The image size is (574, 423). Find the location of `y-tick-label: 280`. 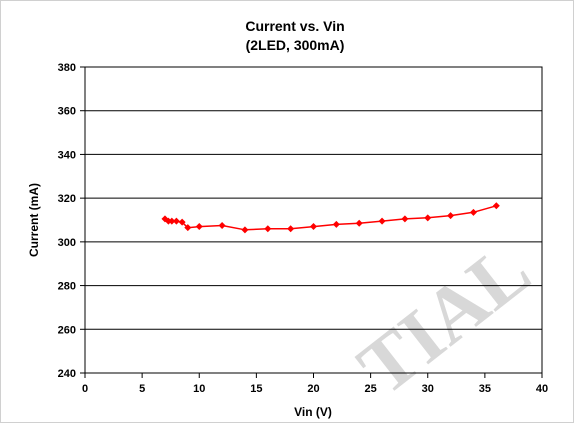

y-tick-label: 280 is located at coordinates (67, 287).